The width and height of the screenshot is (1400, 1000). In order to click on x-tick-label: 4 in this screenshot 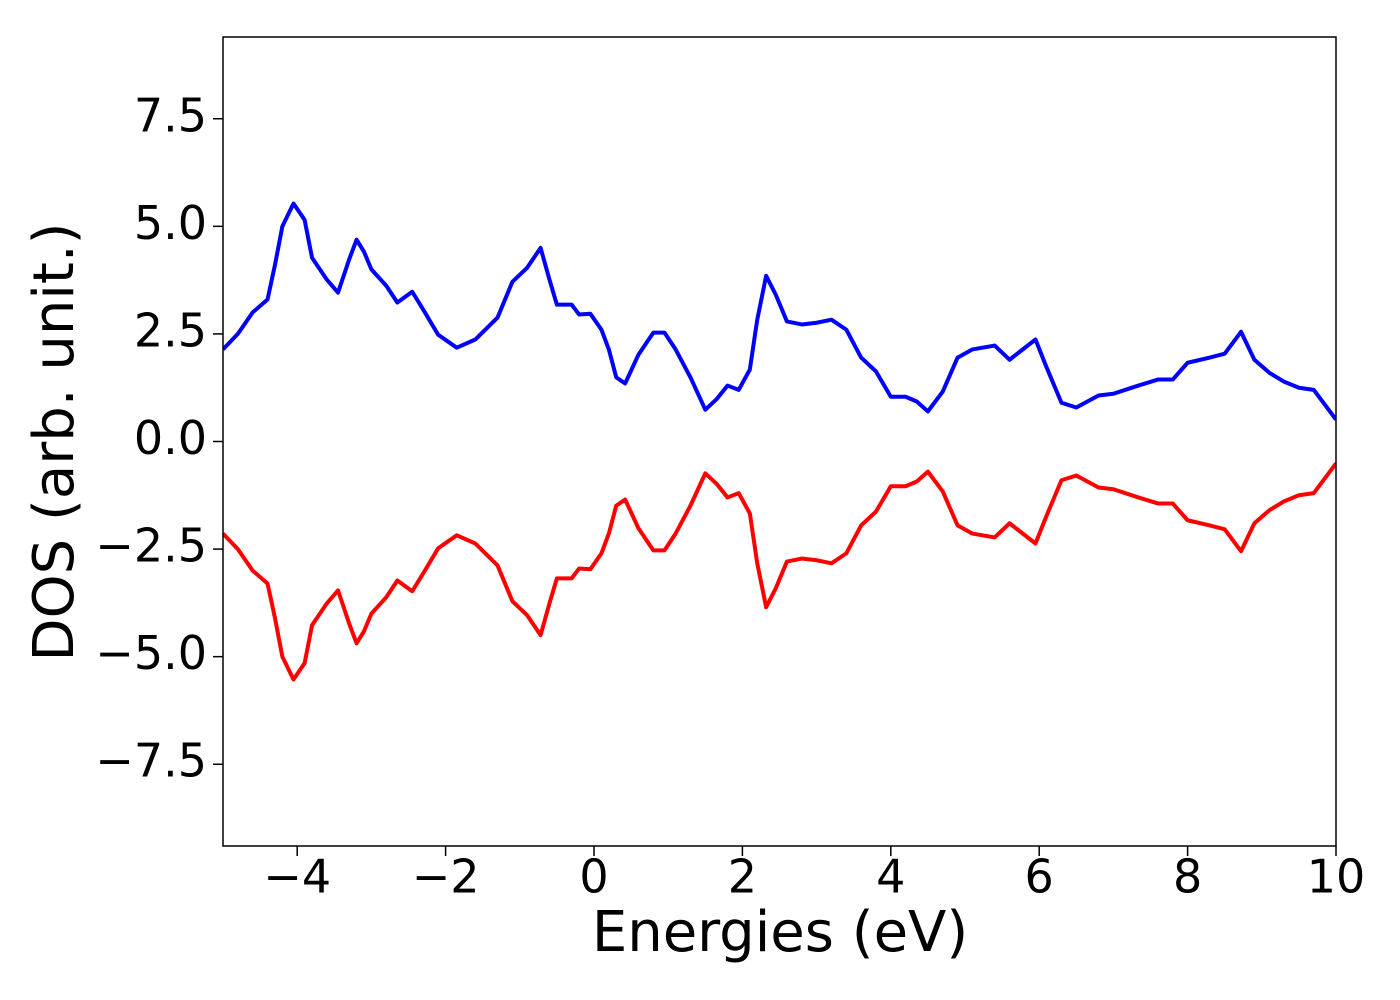, I will do `click(890, 877)`.